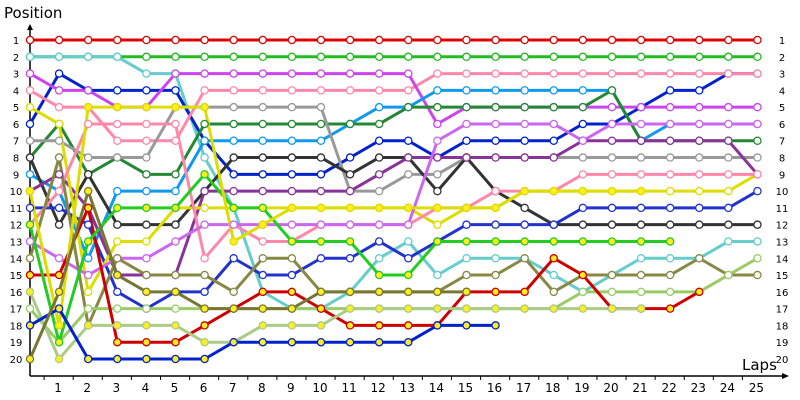  What do you see at coordinates (782, 343) in the screenshot?
I see `y-tick-label-right: 19` at bounding box center [782, 343].